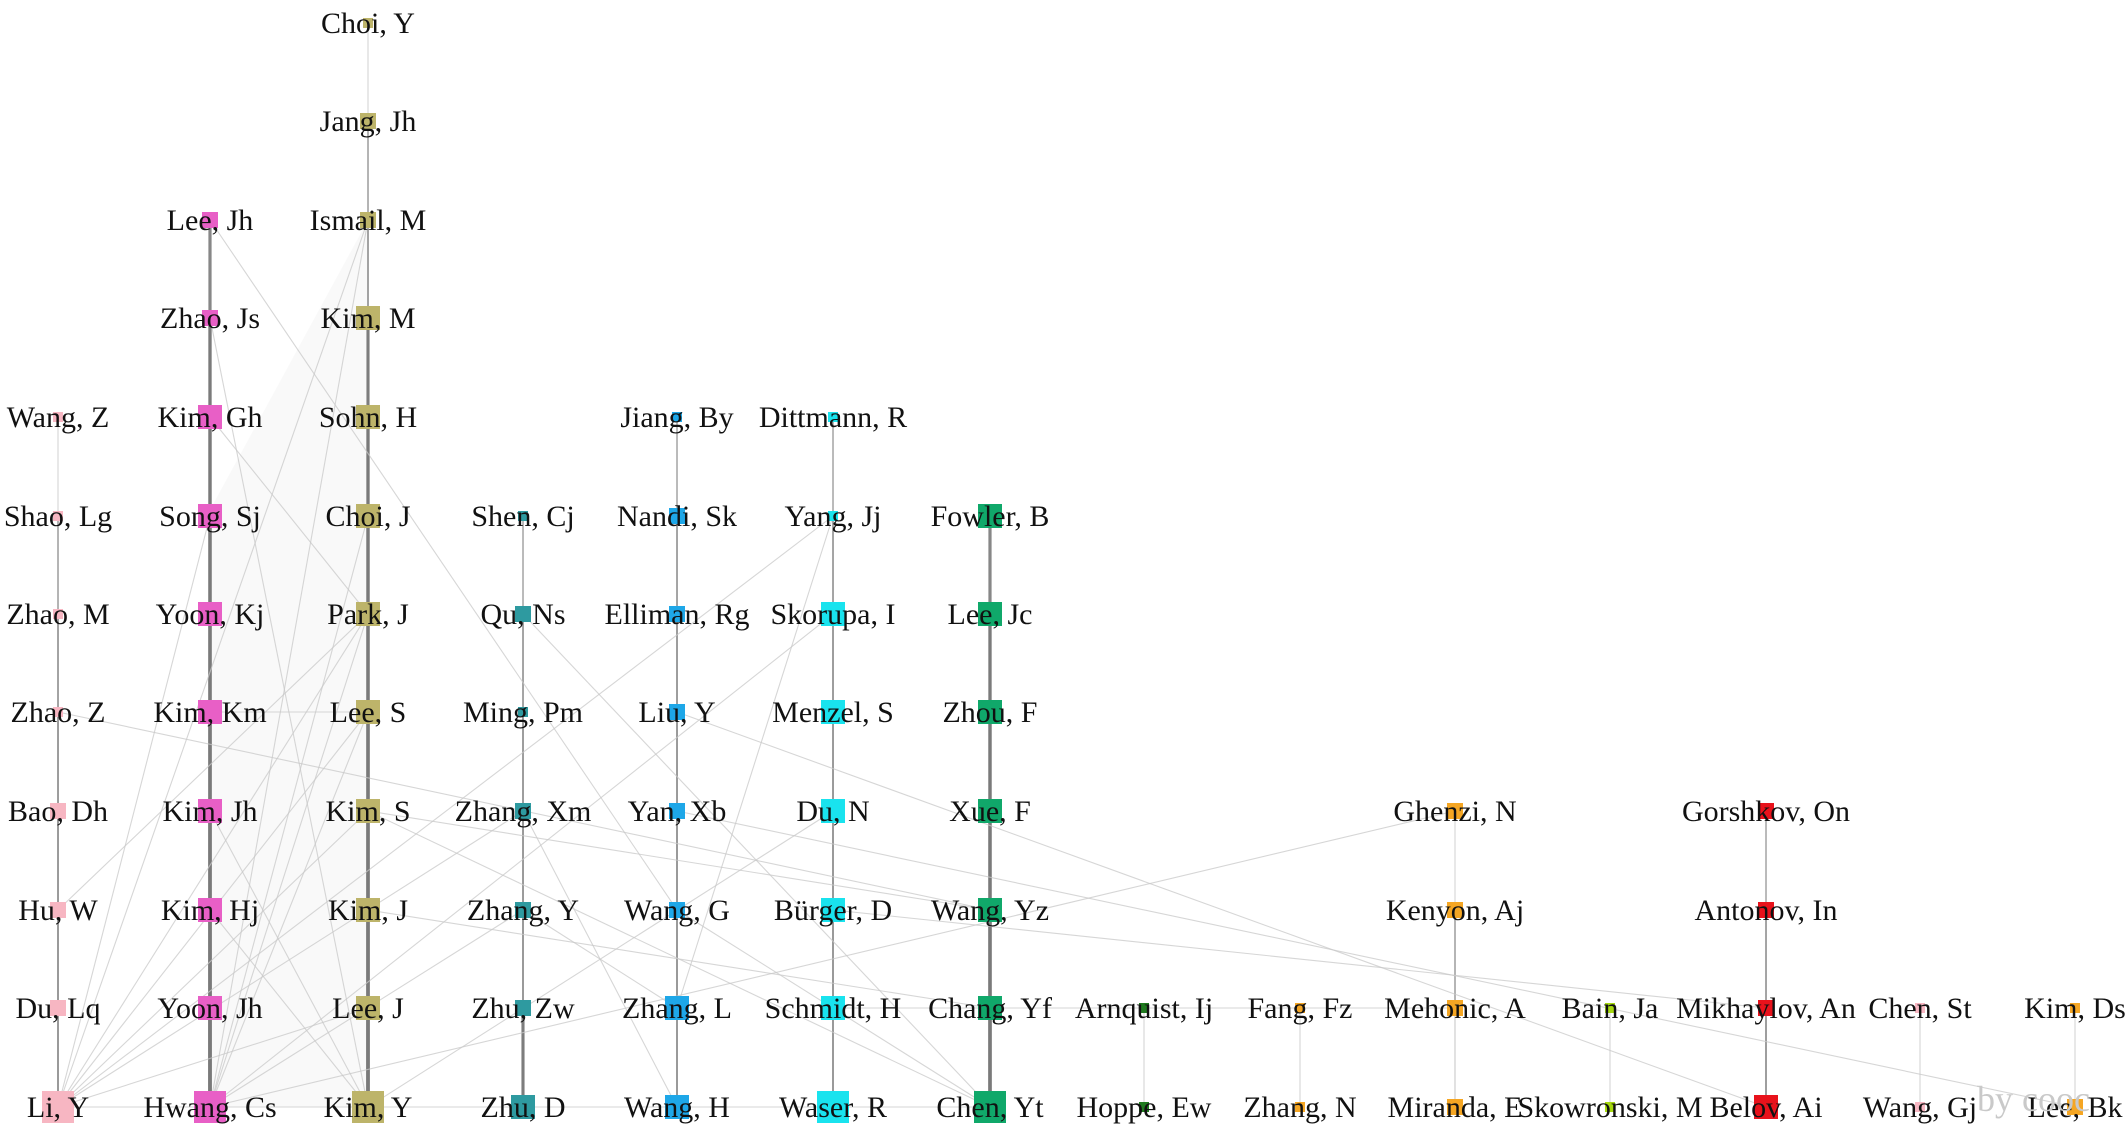 This screenshot has width=2128, height=1132. What do you see at coordinates (368, 910) in the screenshot?
I see `node-kim_j` at bounding box center [368, 910].